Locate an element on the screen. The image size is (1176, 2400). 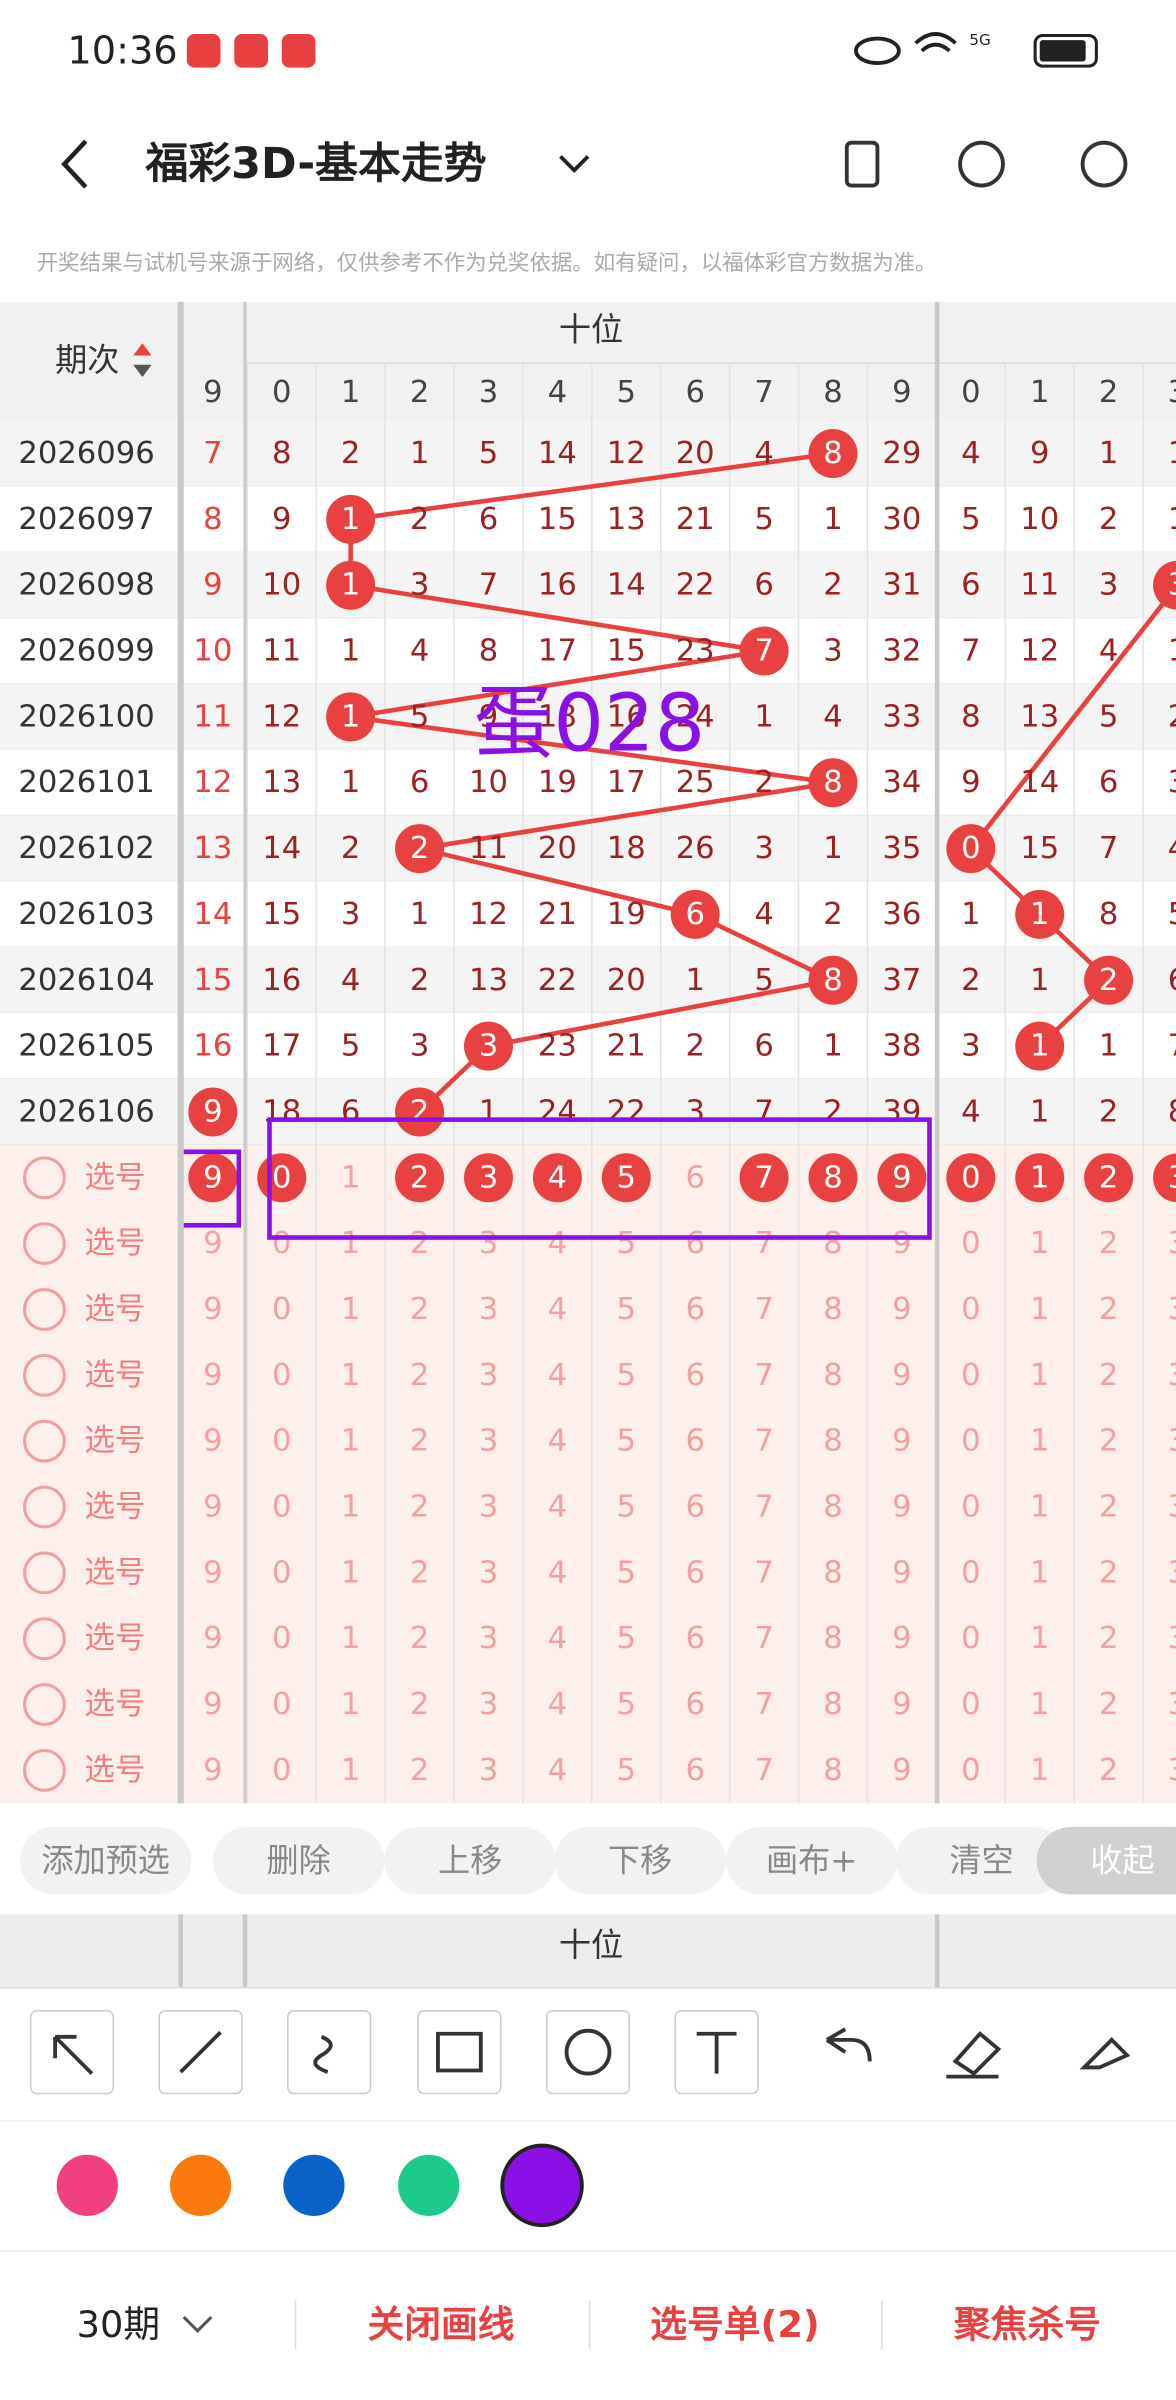
share-button is located at coordinates (981, 164).